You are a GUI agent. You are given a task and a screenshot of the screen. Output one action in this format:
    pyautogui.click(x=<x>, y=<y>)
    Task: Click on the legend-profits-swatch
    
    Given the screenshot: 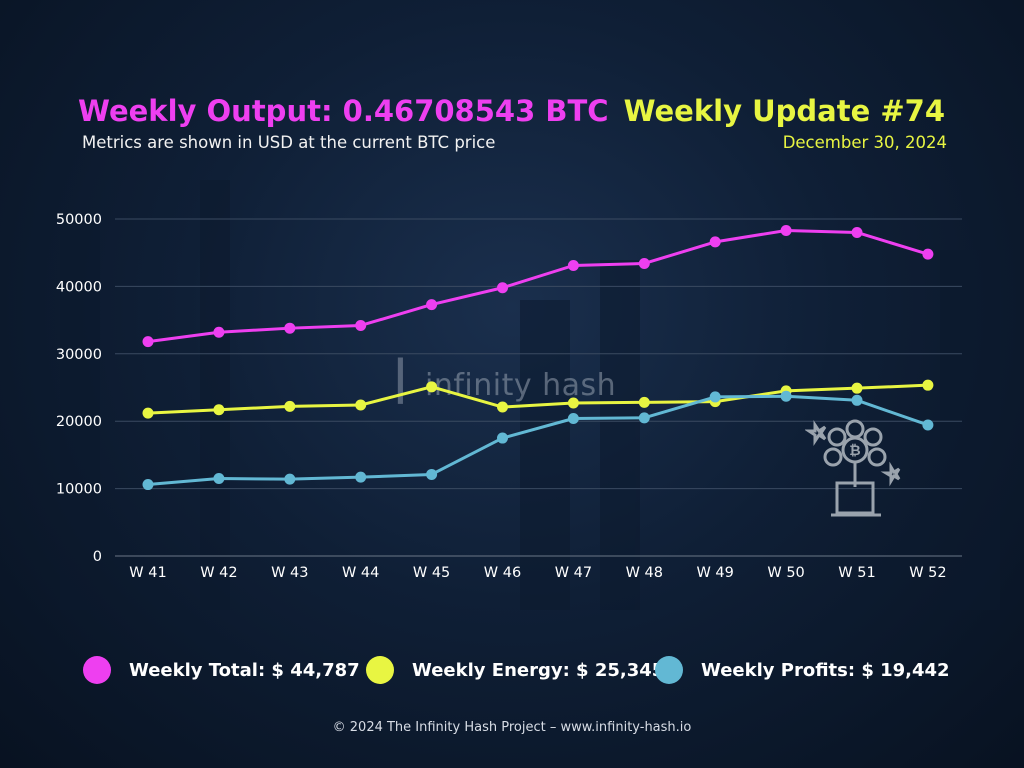 What is the action you would take?
    pyautogui.click(x=669, y=670)
    